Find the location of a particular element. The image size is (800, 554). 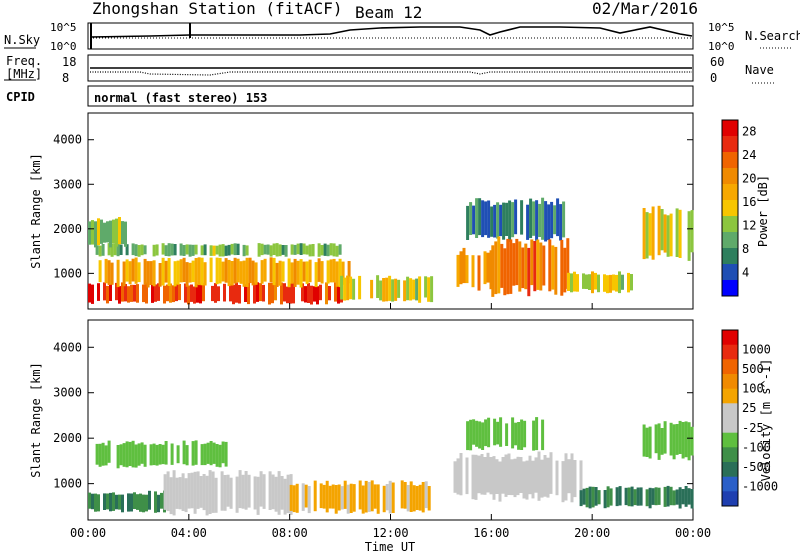

vel-ytick-label: 2000 is located at coordinates (67, 438).